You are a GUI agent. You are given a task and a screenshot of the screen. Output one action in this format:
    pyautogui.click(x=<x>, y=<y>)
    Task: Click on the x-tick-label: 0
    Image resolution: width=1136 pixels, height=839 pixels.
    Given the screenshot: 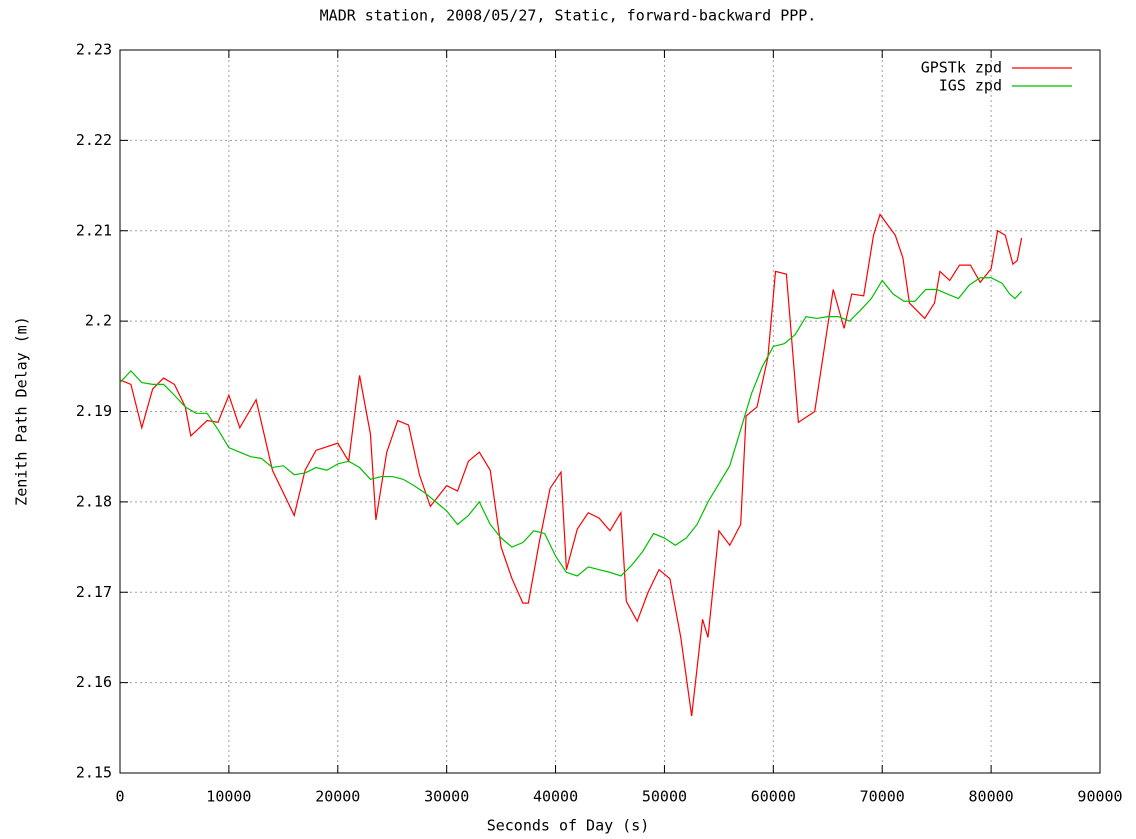 What is the action you would take?
    pyautogui.click(x=119, y=797)
    